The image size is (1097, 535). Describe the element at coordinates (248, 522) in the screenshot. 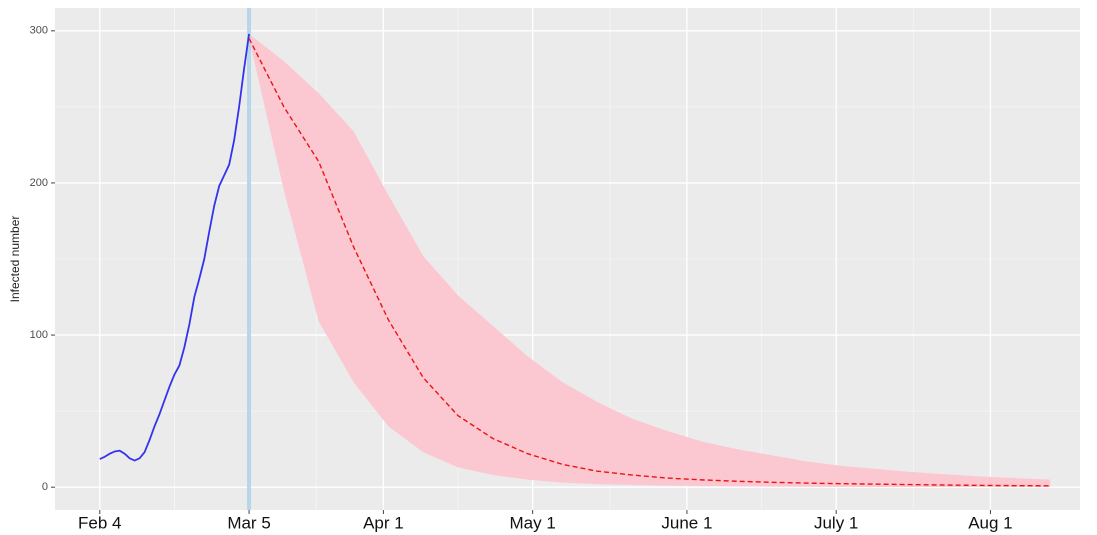

I see `x-tick-label: Mar 5` at that location.